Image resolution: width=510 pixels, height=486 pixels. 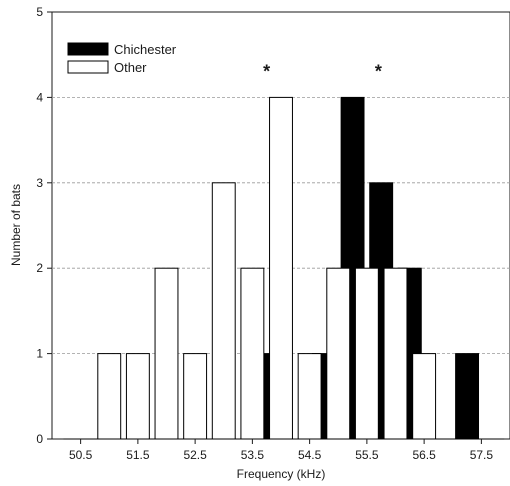 I want to click on x-tick-label-2: 52.5, so click(x=195, y=455).